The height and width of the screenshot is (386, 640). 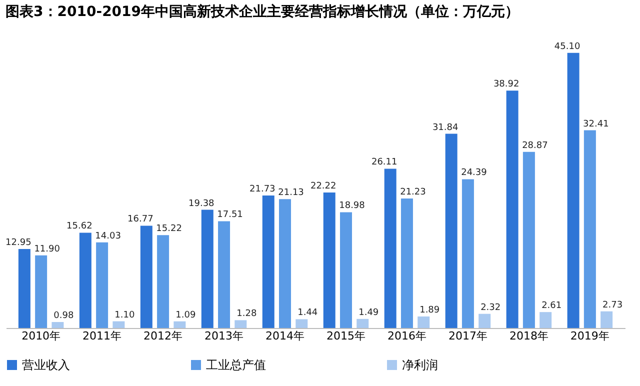 What do you see at coordinates (230, 215) in the screenshot?
I see `data-label: 17.51` at bounding box center [230, 215].